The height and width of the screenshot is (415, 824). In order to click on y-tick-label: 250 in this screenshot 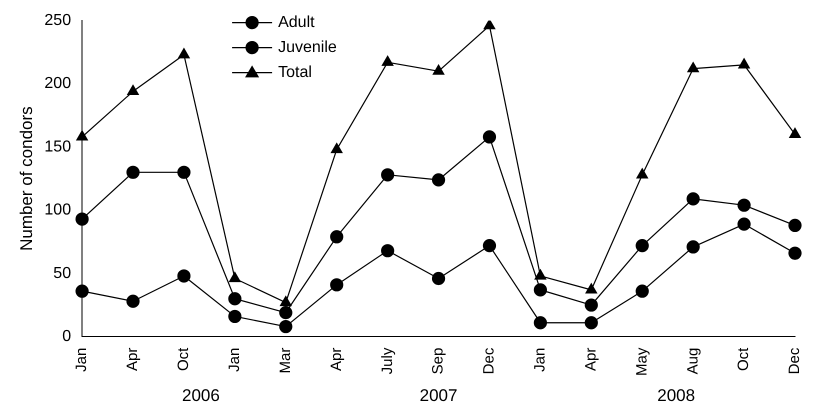, I will do `click(58, 21)`.